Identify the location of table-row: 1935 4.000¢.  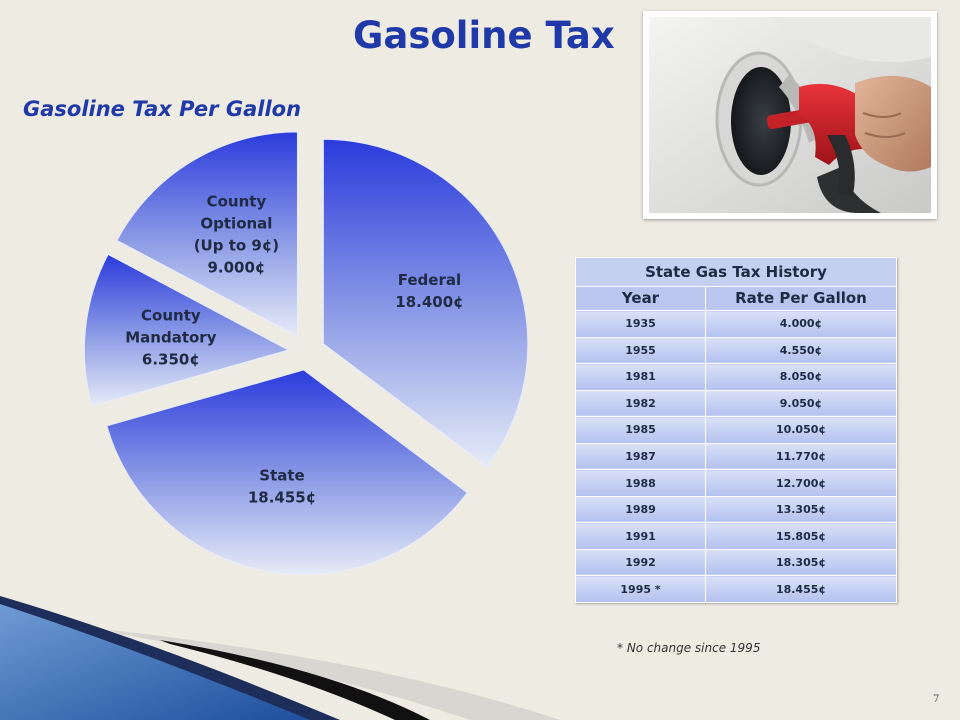
(736, 324).